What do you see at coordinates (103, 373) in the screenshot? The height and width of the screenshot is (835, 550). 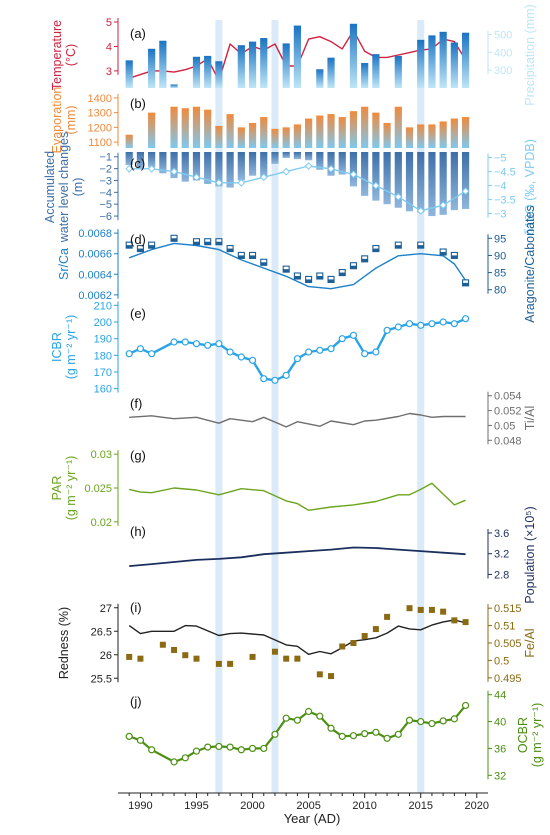 I see `panel-e-tick-label: 170` at bounding box center [103, 373].